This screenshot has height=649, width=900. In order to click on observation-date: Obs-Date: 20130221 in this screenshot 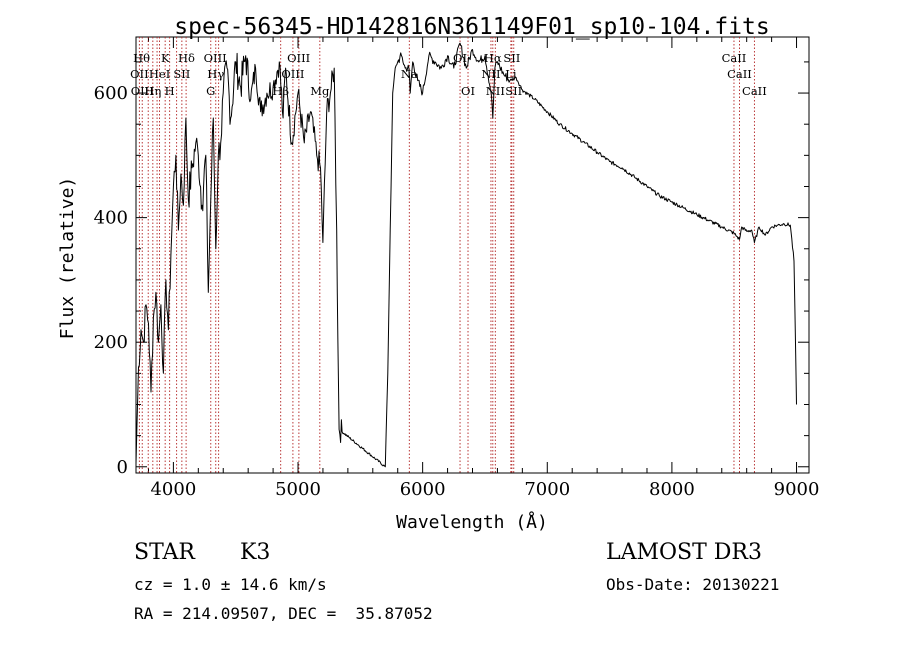, I will do `click(692, 584)`.